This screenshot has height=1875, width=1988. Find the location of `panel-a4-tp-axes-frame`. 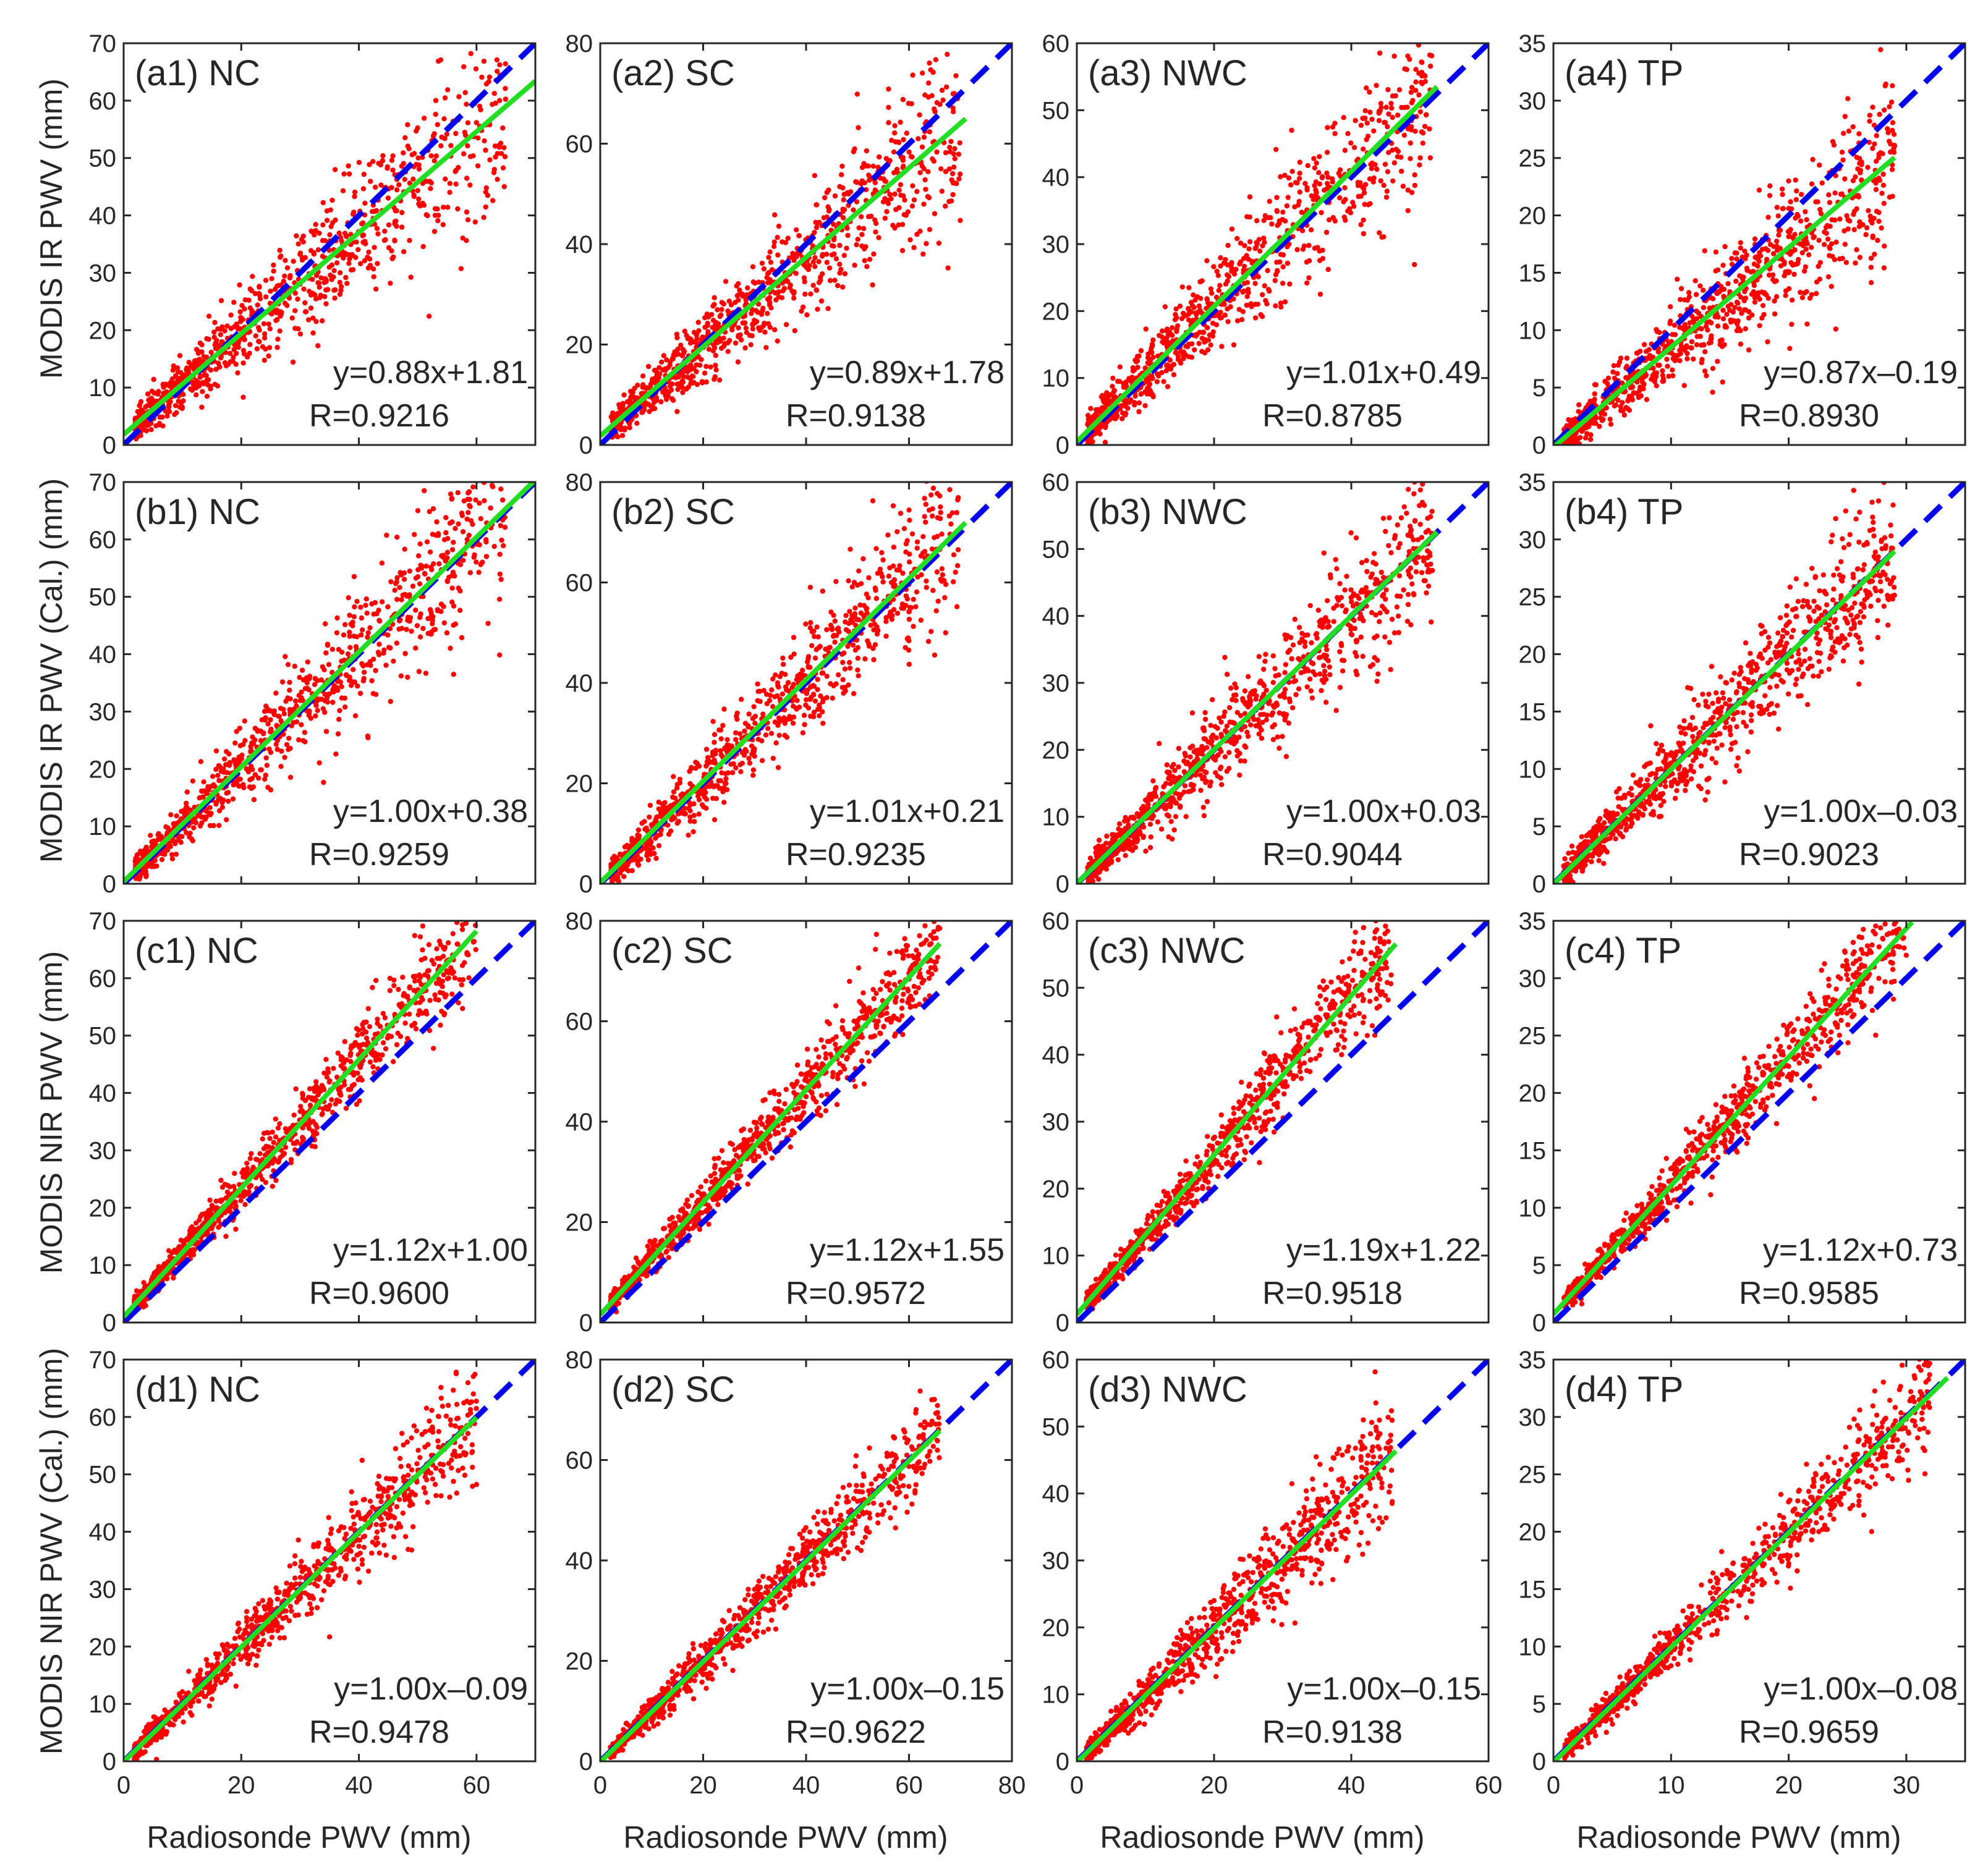

panel-a4-tp-axes-frame is located at coordinates (1759, 244).